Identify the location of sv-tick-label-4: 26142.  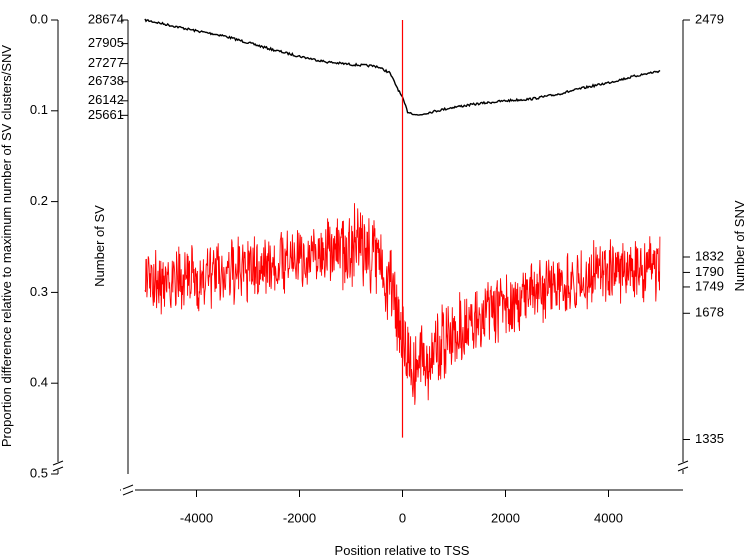
(106, 99).